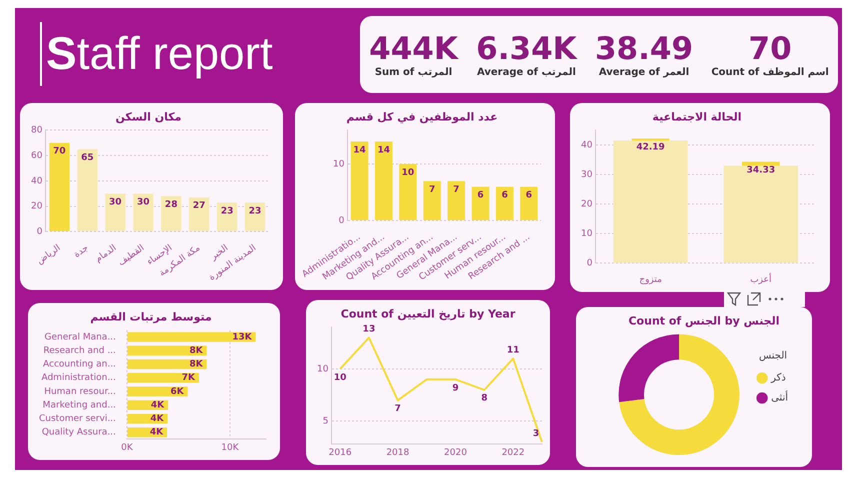 The width and height of the screenshot is (850, 478). What do you see at coordinates (171, 205) in the screenshot?
I see `data-label: 28` at bounding box center [171, 205].